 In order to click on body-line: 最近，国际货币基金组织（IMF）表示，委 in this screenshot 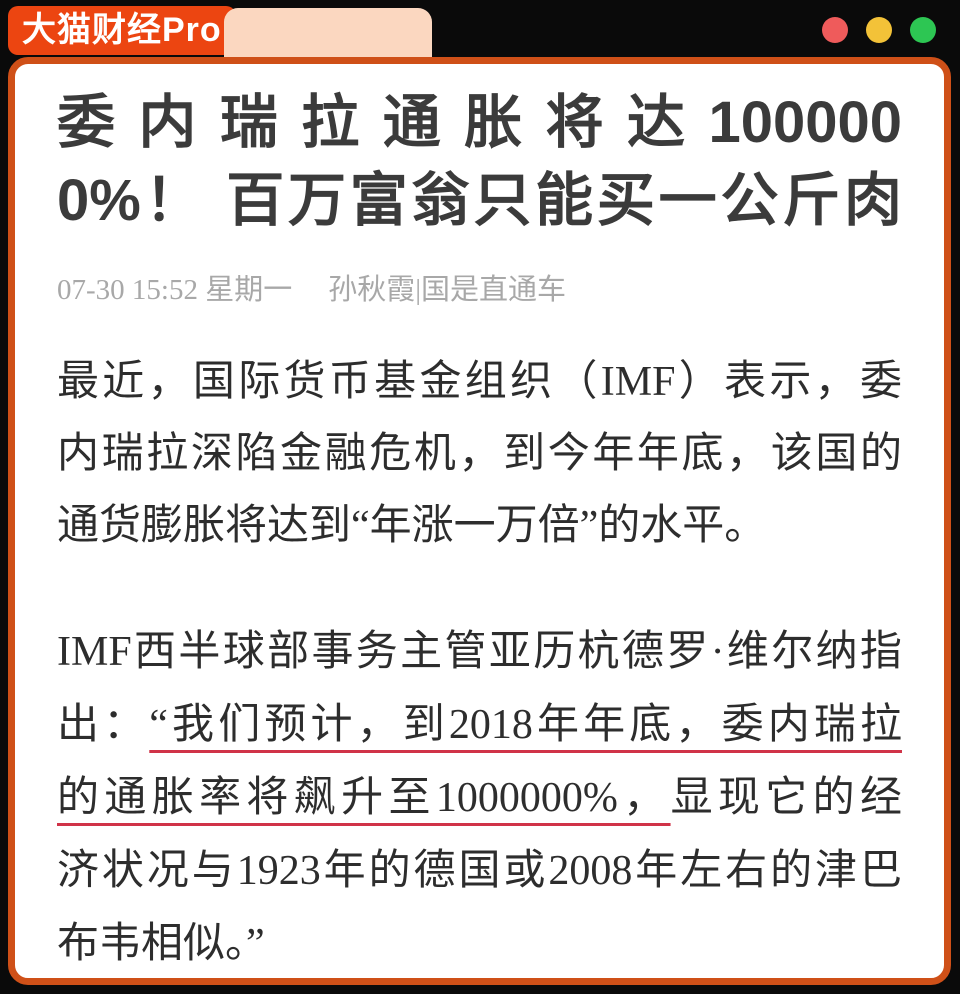, I will do `click(479, 382)`.